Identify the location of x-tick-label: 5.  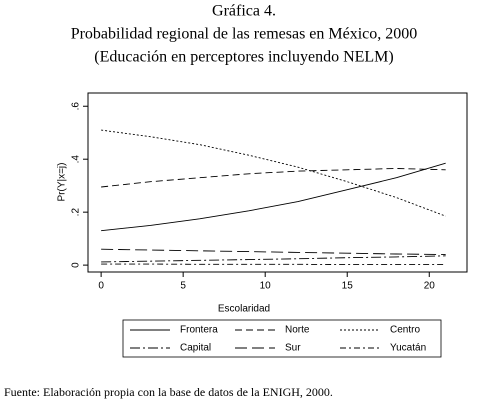
(183, 286).